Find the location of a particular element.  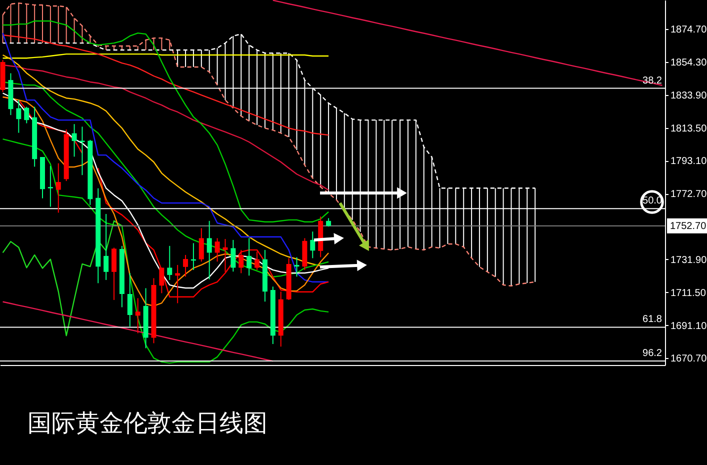

y-tick-label: 1711.50 is located at coordinates (688, 293).